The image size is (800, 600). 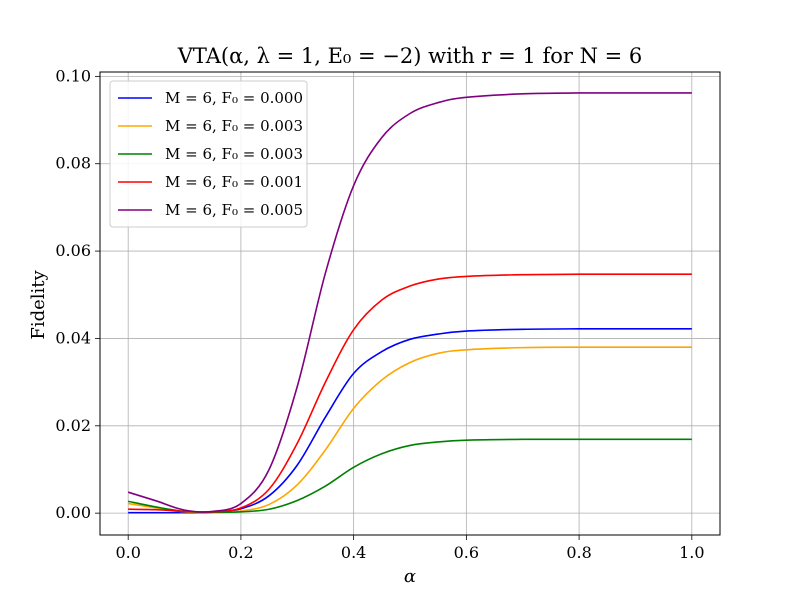 I want to click on y-tick-label: 0.00, so click(x=73, y=512).